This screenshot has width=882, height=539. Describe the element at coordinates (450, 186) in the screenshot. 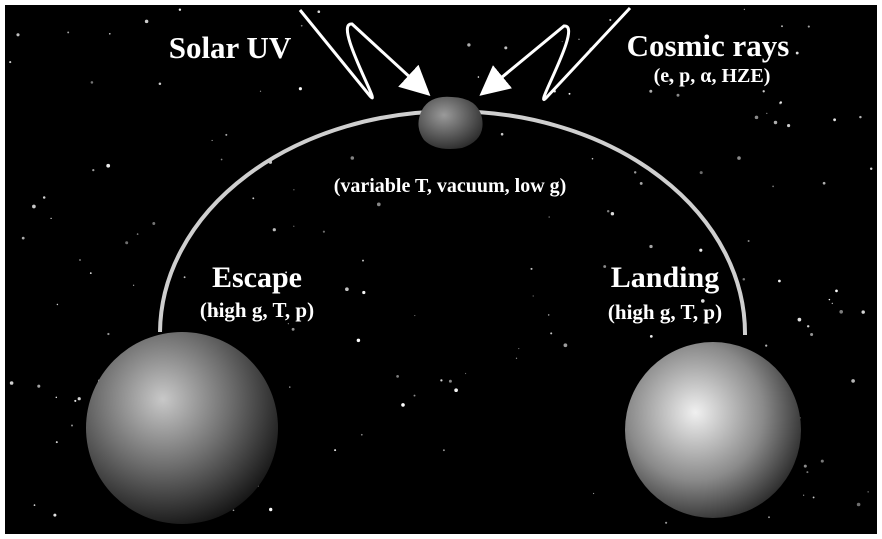

I see `transit-conditions: (variable T, vacuum, low g)` at that location.